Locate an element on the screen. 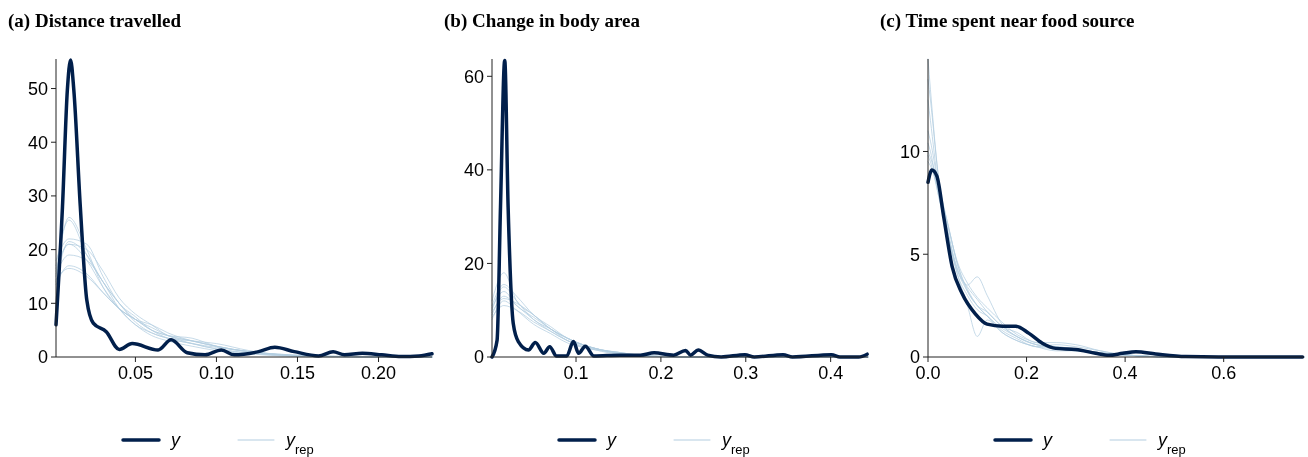 This screenshot has height=457, width=1308. x-tick-label: 0.0 is located at coordinates (928, 373).